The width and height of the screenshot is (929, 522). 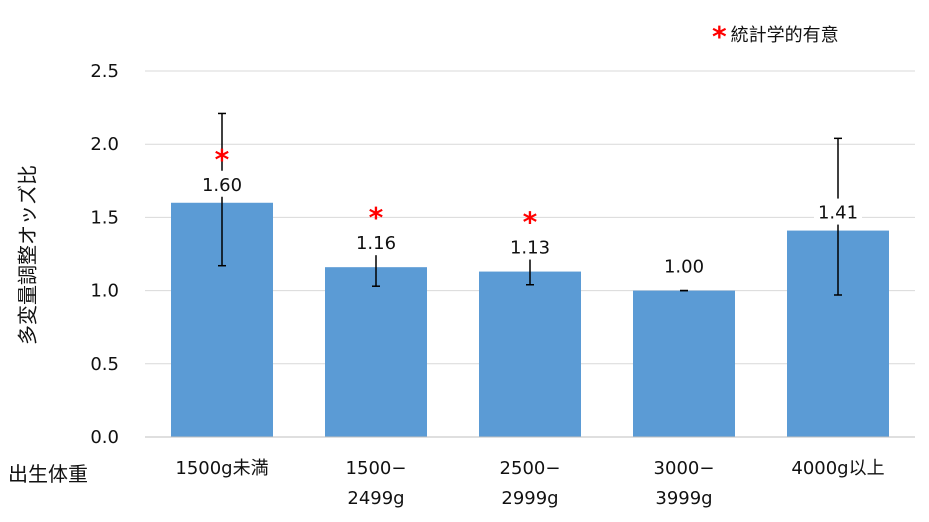 What do you see at coordinates (784, 35) in the screenshot?
I see `legend-label: 統計学的有意` at bounding box center [784, 35].